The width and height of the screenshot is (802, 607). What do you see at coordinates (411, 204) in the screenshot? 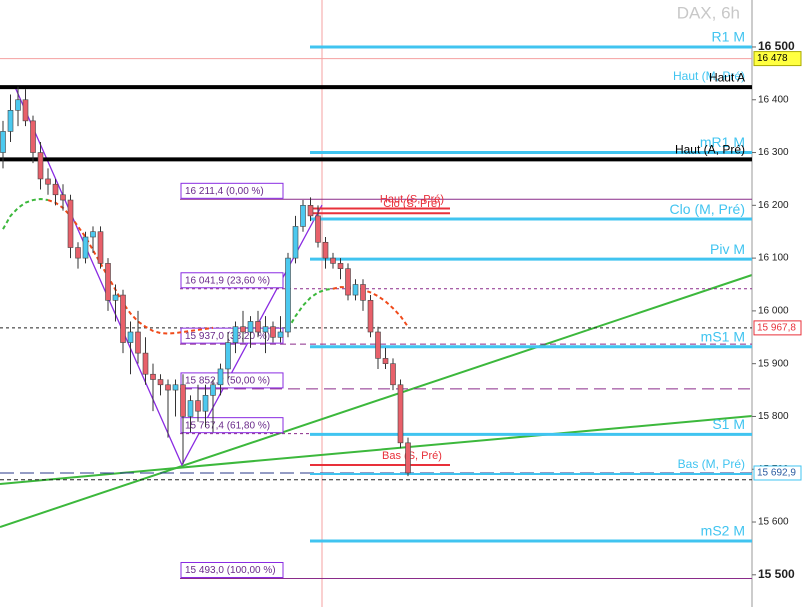
I see `level-label: Clo (S, Pré)` at bounding box center [411, 204].